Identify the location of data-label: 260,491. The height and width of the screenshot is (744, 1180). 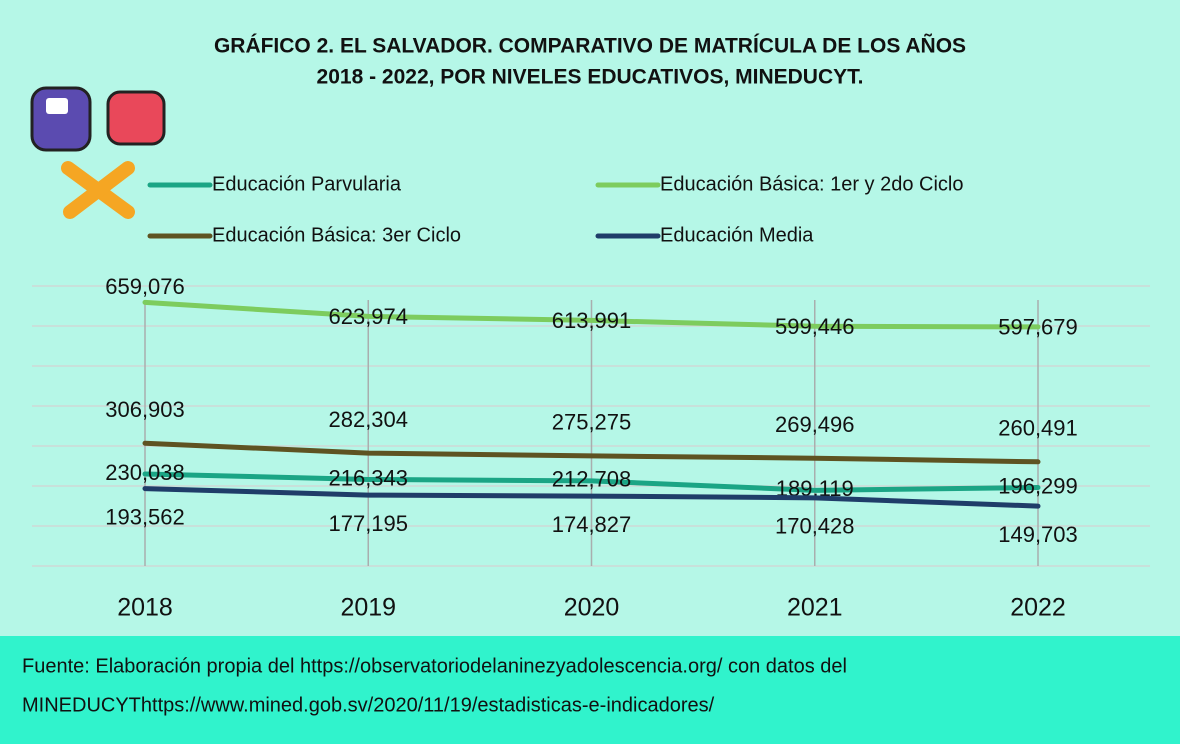
(1038, 428).